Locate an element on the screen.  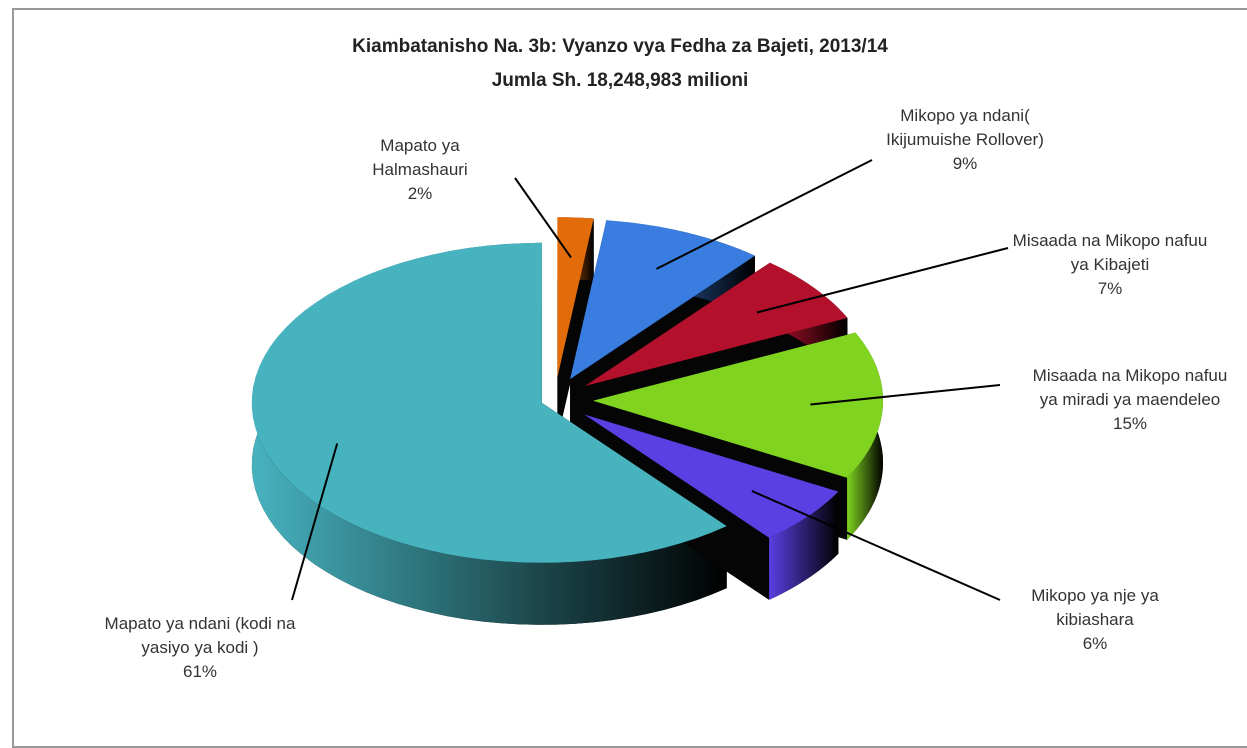
slice-wall is located at coordinates (804, 545).